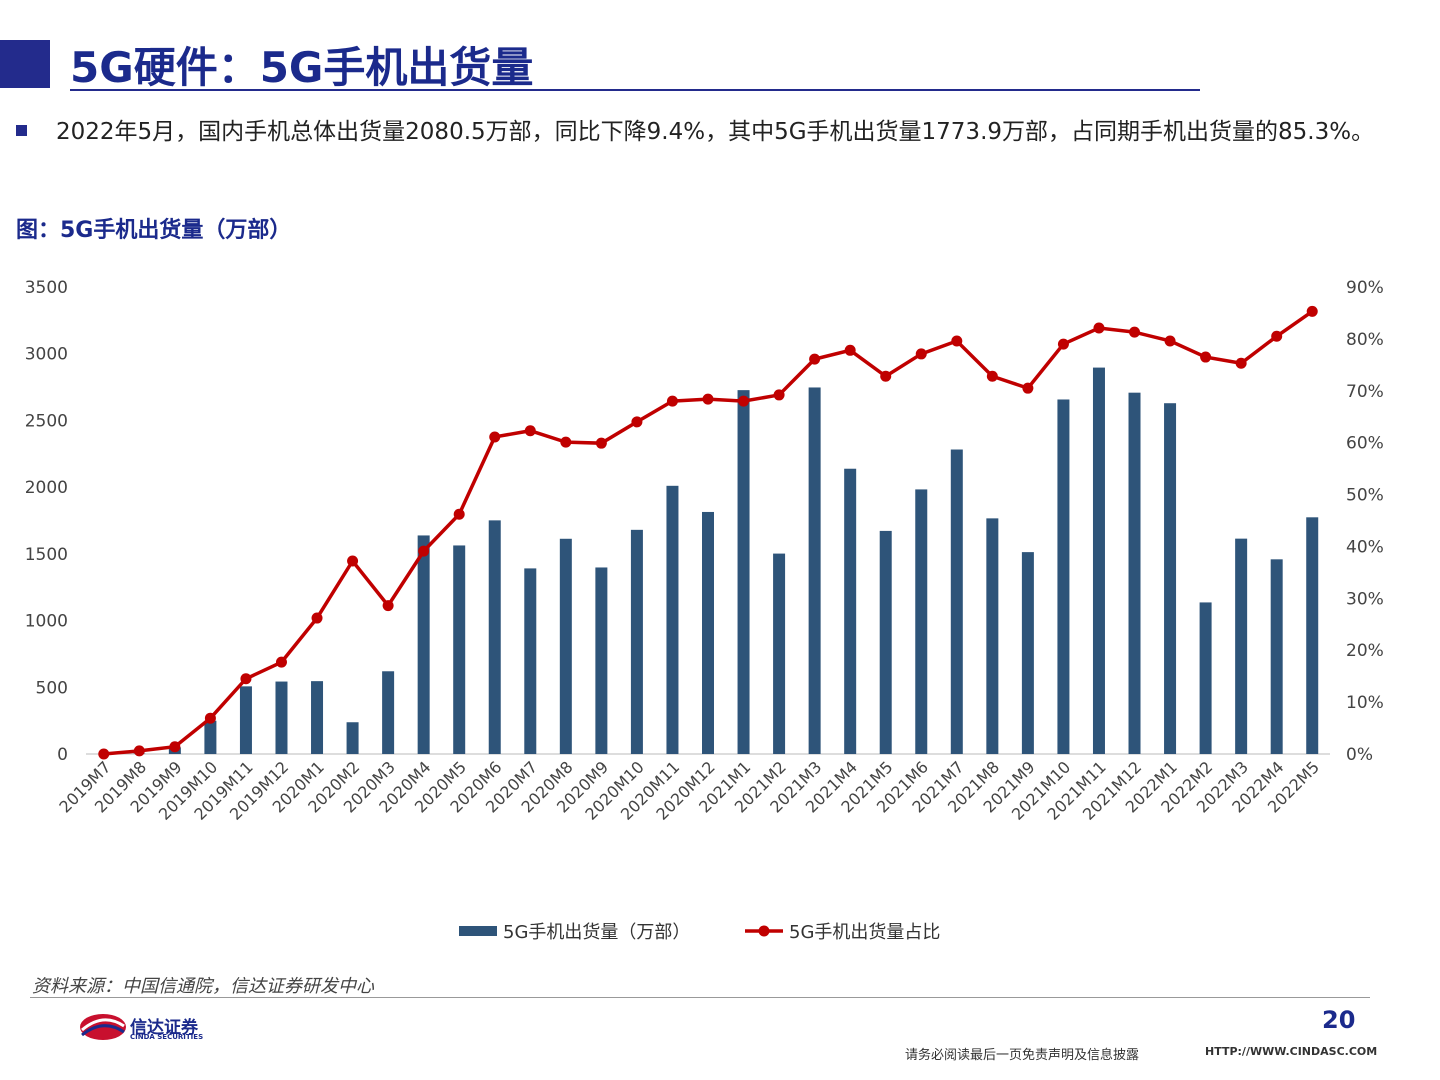  What do you see at coordinates (1365, 703) in the screenshot?
I see `y2-tick-label: 10%` at bounding box center [1365, 703].